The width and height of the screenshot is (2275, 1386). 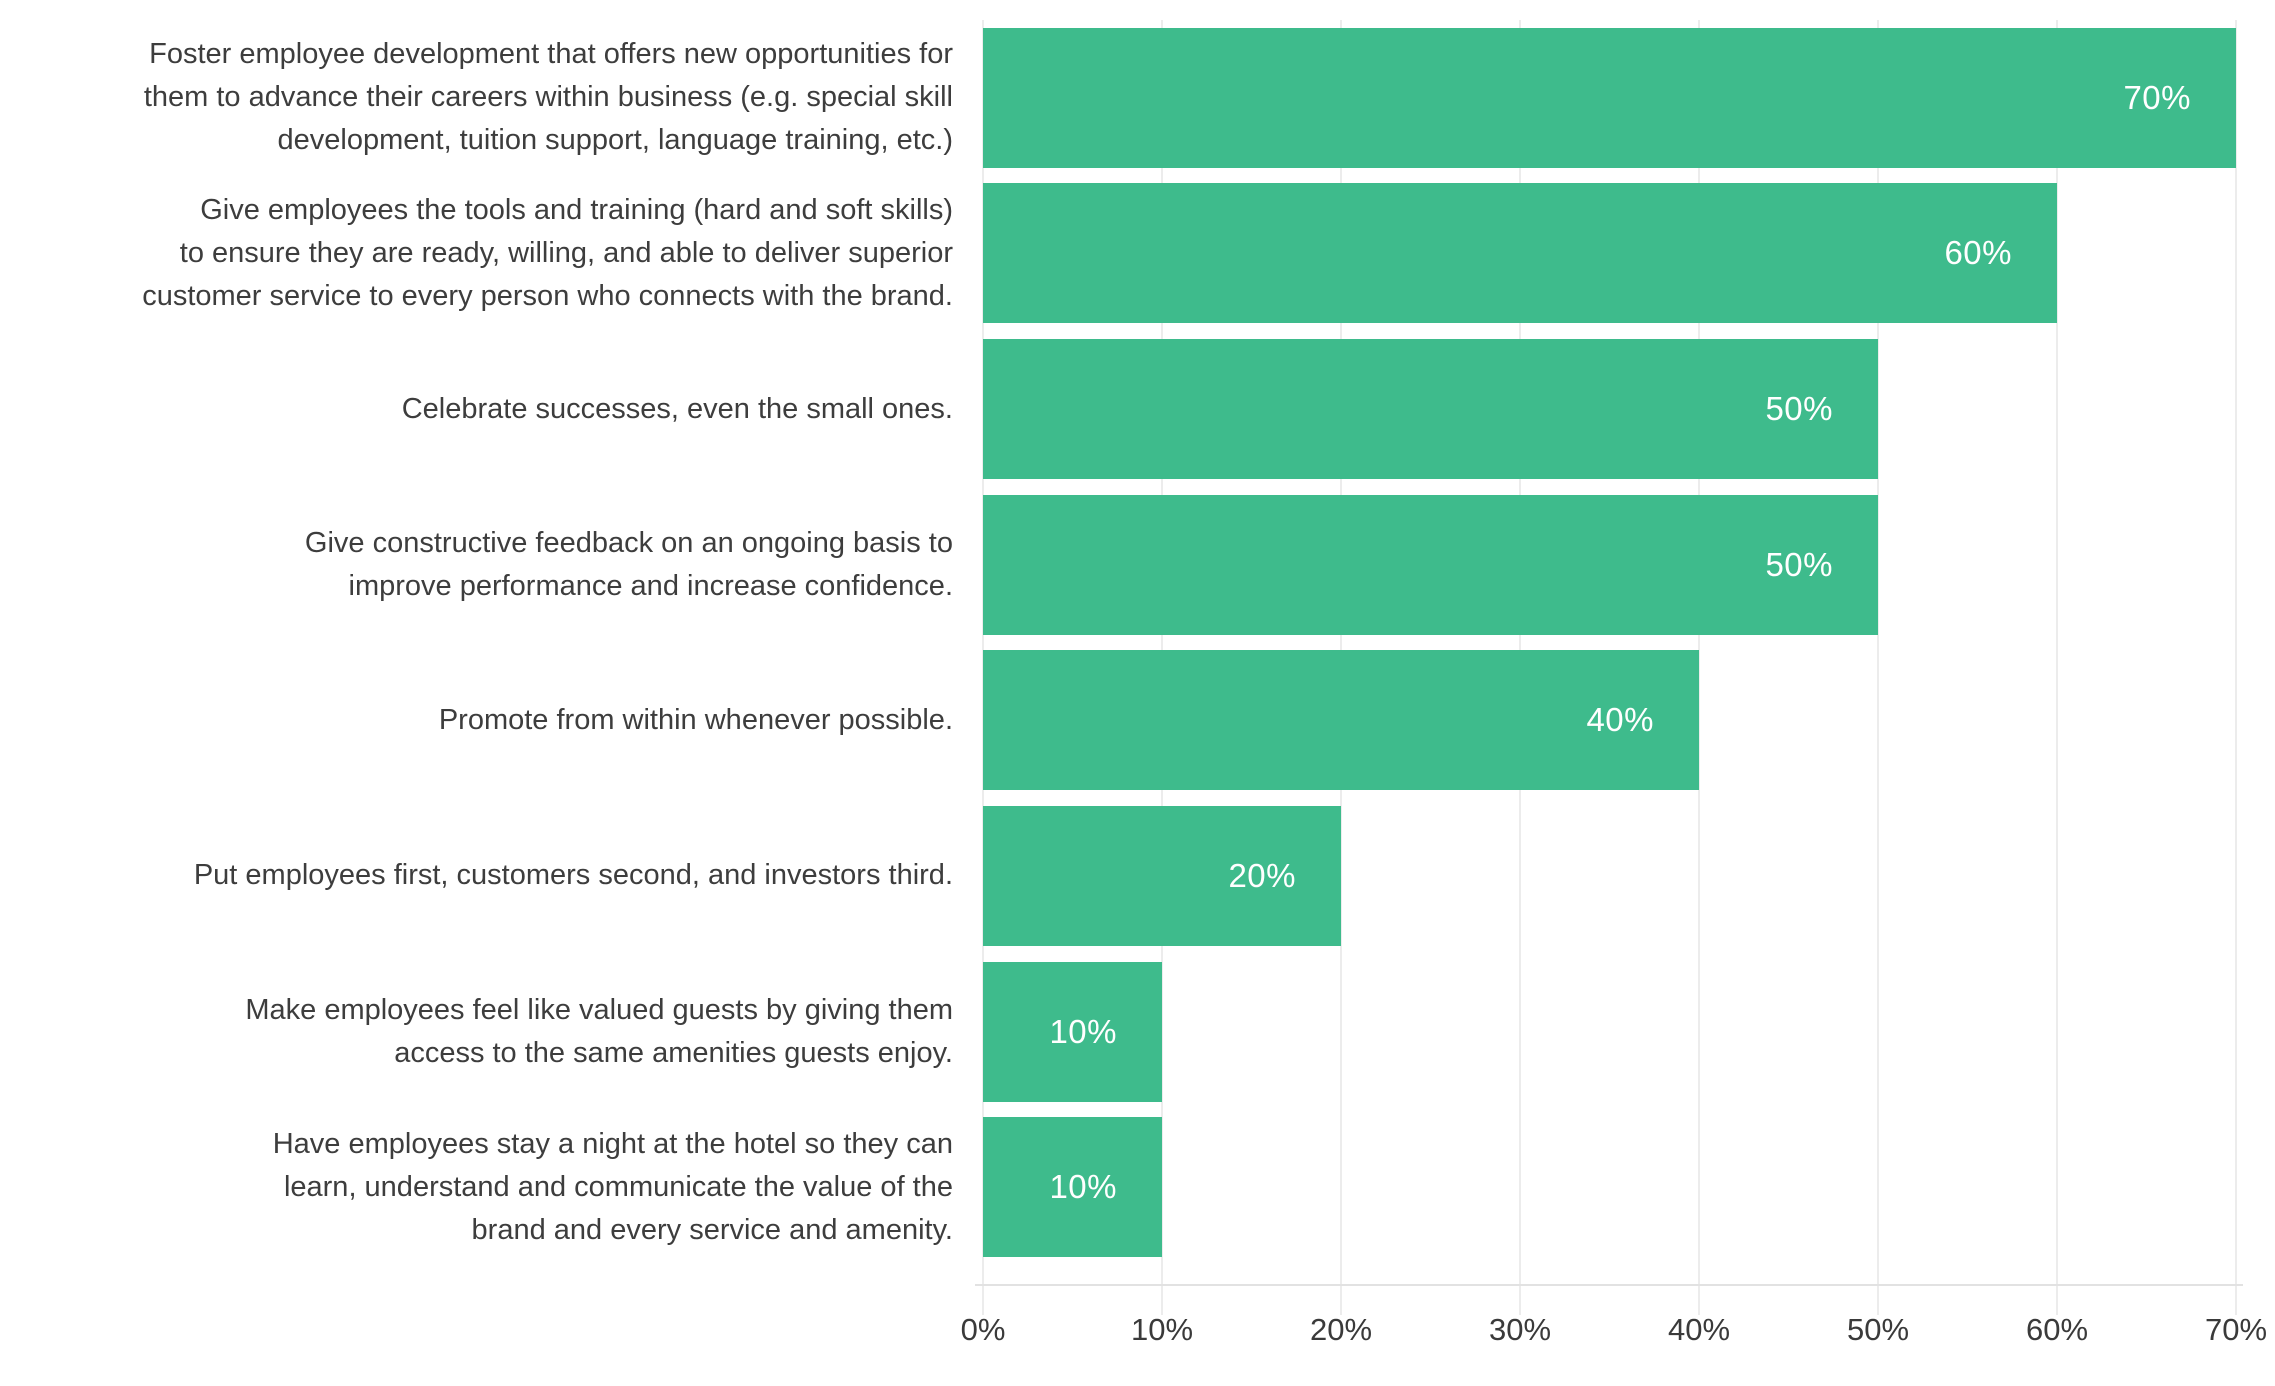 I want to click on bar-value-label: 20%, so click(x=1262, y=875).